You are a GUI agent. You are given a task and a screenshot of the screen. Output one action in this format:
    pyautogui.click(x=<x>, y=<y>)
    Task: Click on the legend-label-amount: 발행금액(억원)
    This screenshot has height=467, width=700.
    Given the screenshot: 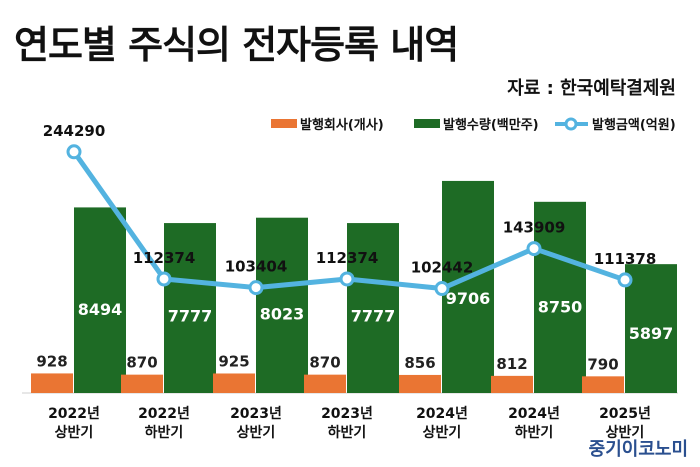 What is the action you would take?
    pyautogui.click(x=634, y=125)
    